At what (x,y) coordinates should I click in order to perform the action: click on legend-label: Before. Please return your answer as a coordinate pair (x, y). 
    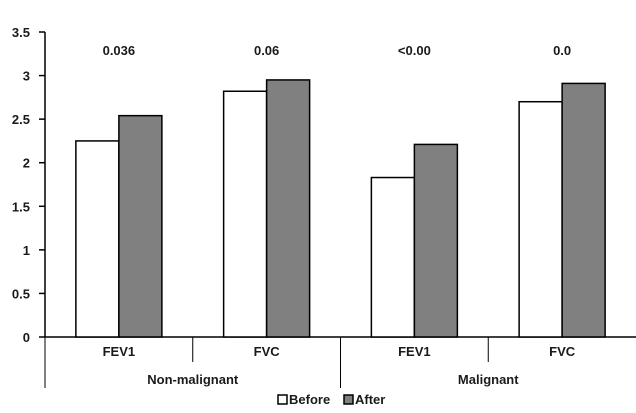
    Looking at the image, I should click on (309, 399).